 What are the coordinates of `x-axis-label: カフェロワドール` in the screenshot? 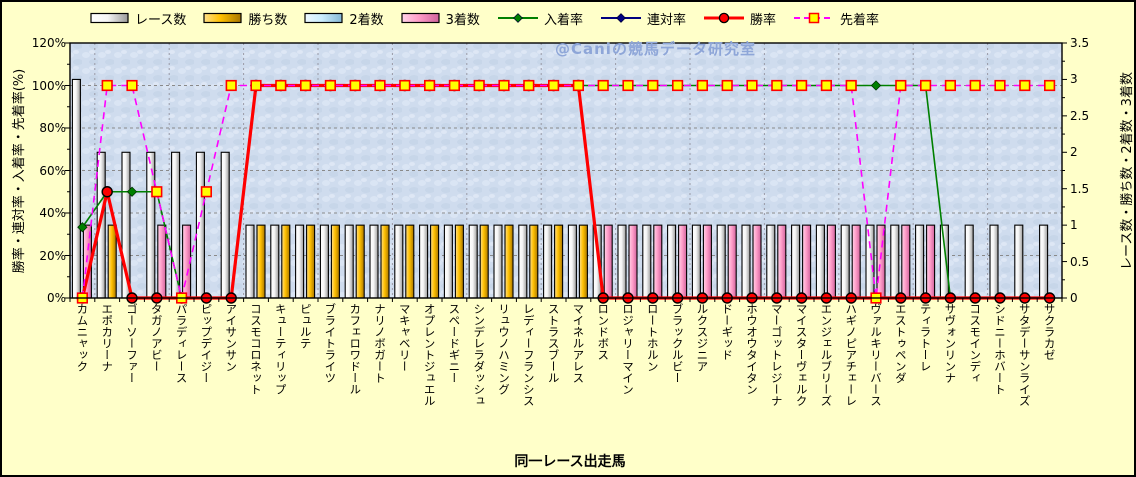 It's located at (355, 349).